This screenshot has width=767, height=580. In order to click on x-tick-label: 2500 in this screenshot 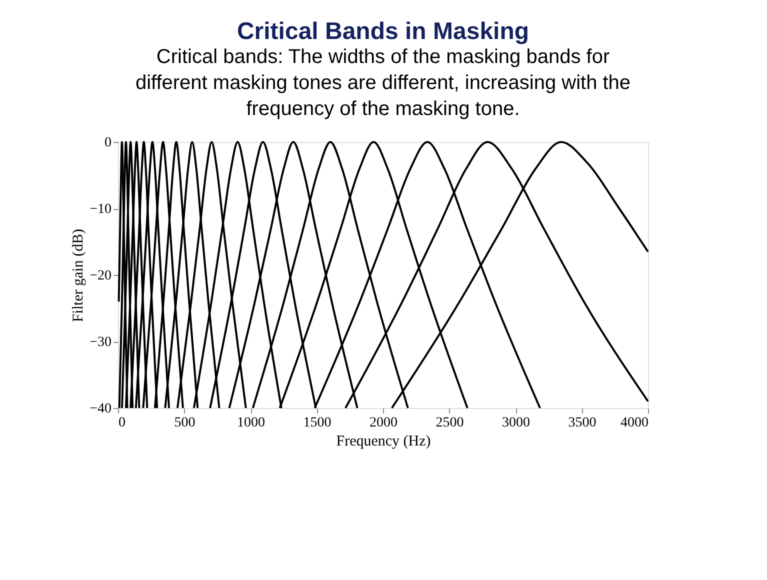, I will do `click(450, 423)`.